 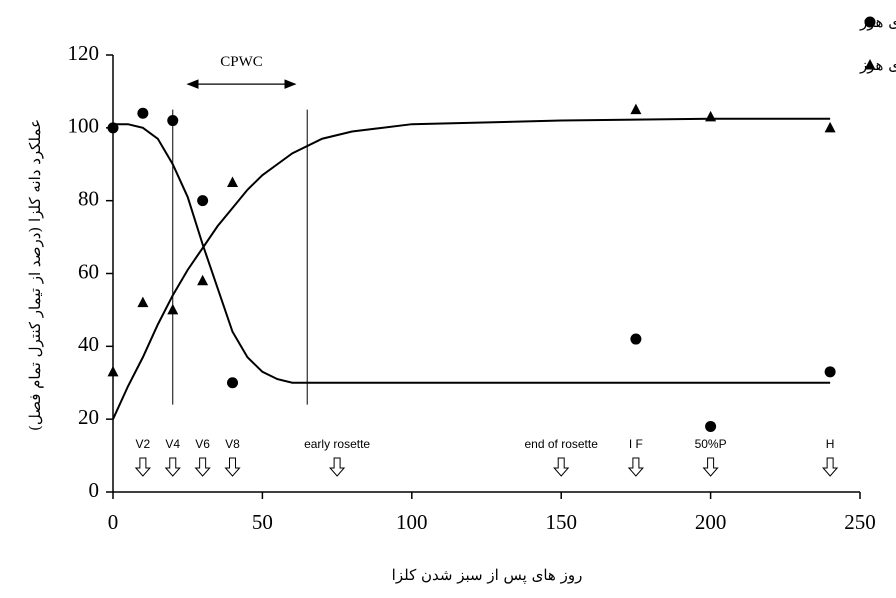 What do you see at coordinates (113, 522) in the screenshot?
I see `x-tick-label: 0` at bounding box center [113, 522].